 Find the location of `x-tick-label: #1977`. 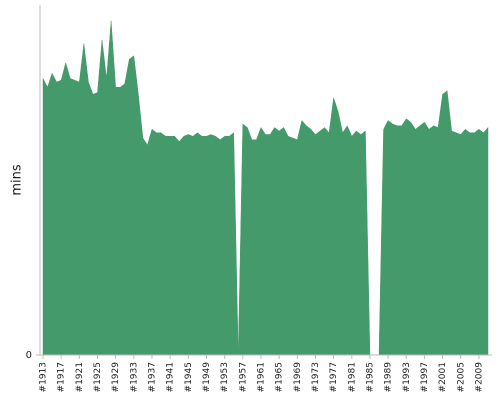

x-tick-label: #1977 is located at coordinates (334, 377).